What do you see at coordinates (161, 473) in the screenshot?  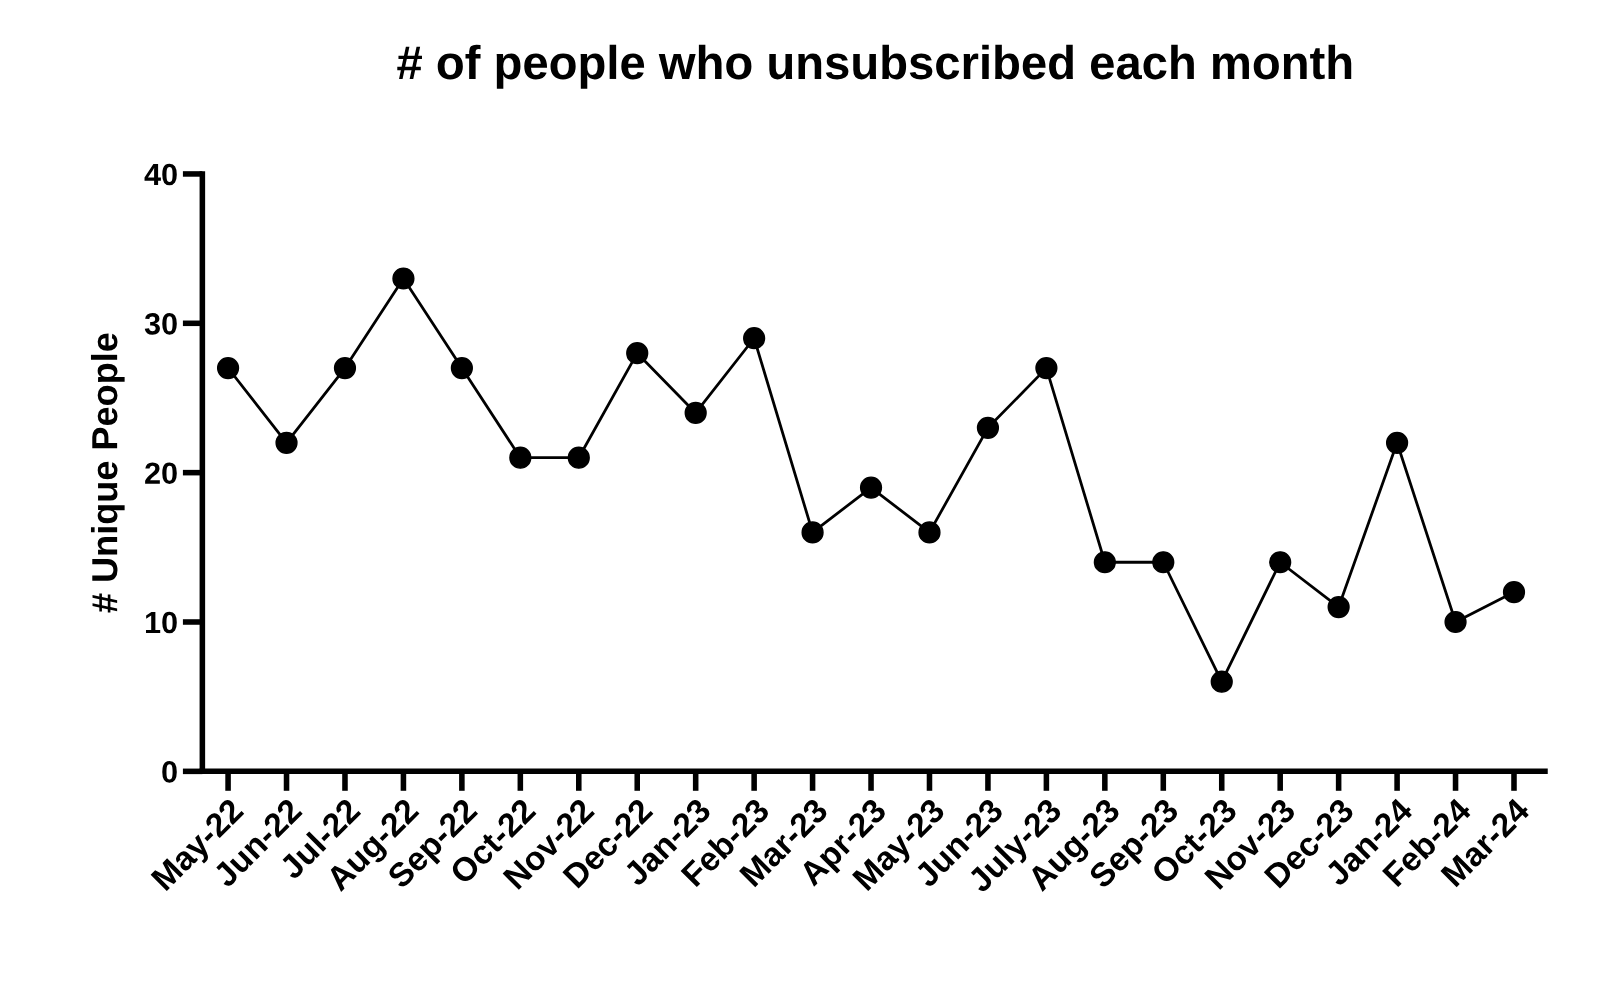 I see `y-tick-label: 20` at bounding box center [161, 473].